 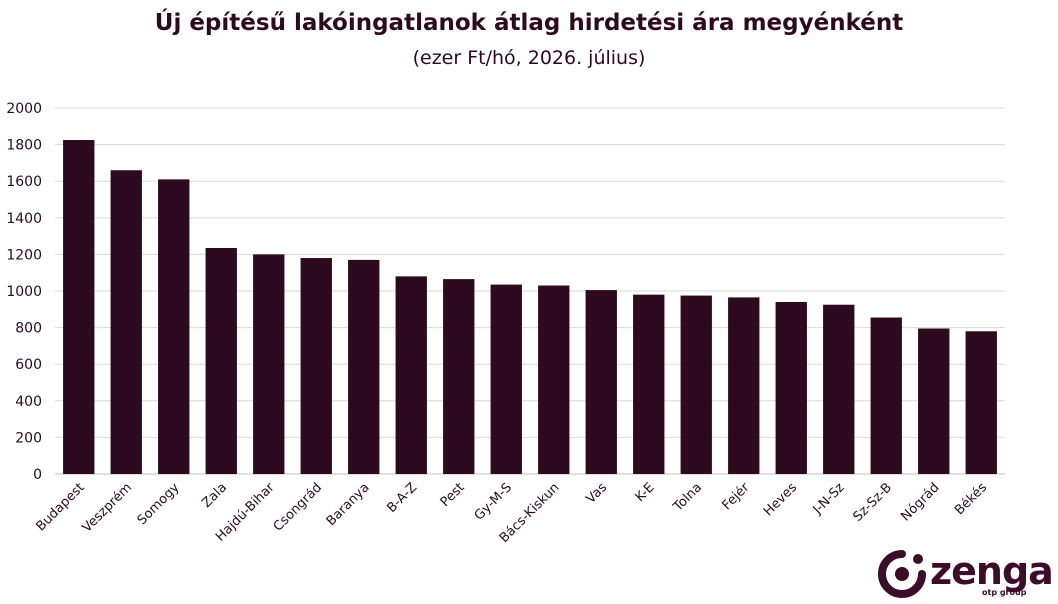 I want to click on zenga-logo: zenga otp group, so click(x=966, y=575).